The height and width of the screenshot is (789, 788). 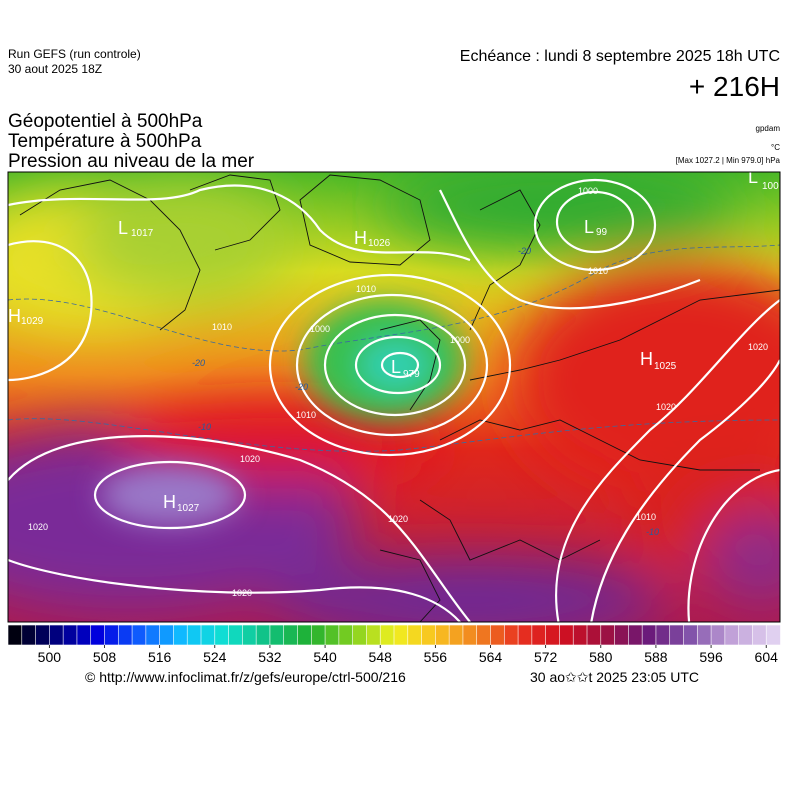 What do you see at coordinates (381, 657) in the screenshot?
I see `colorbar-tick-label: 548` at bounding box center [381, 657].